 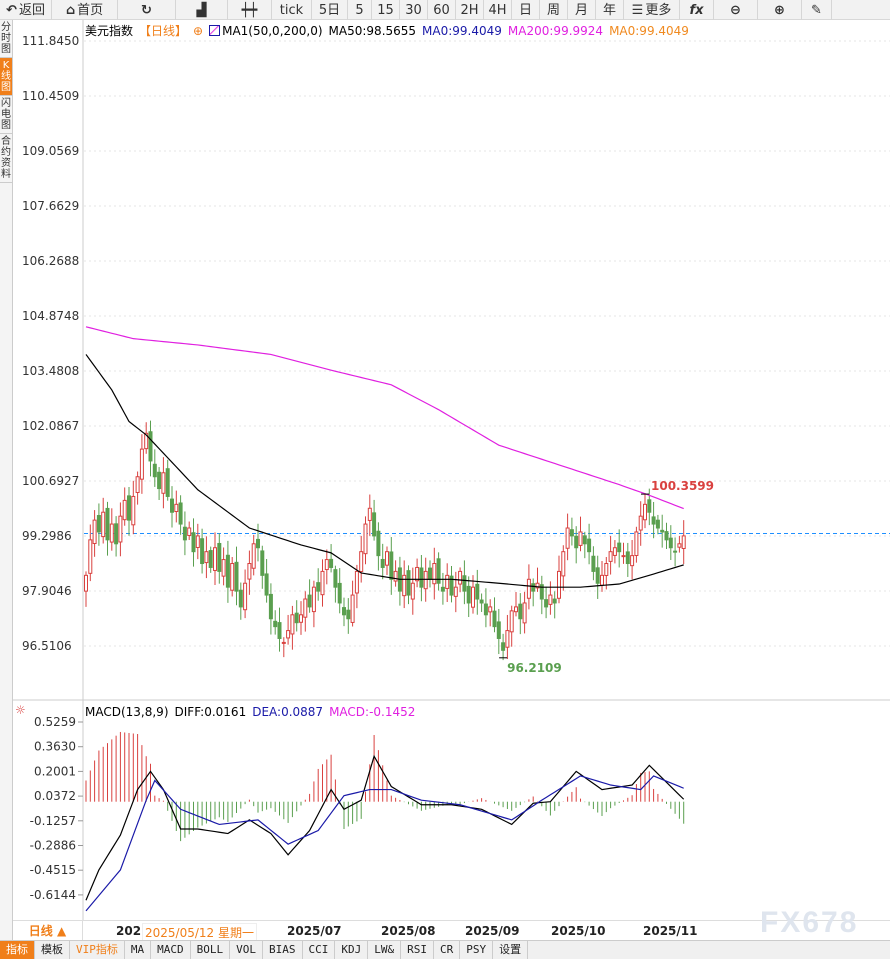 What do you see at coordinates (171, 950) in the screenshot?
I see `tab-macd: MACD` at bounding box center [171, 950].